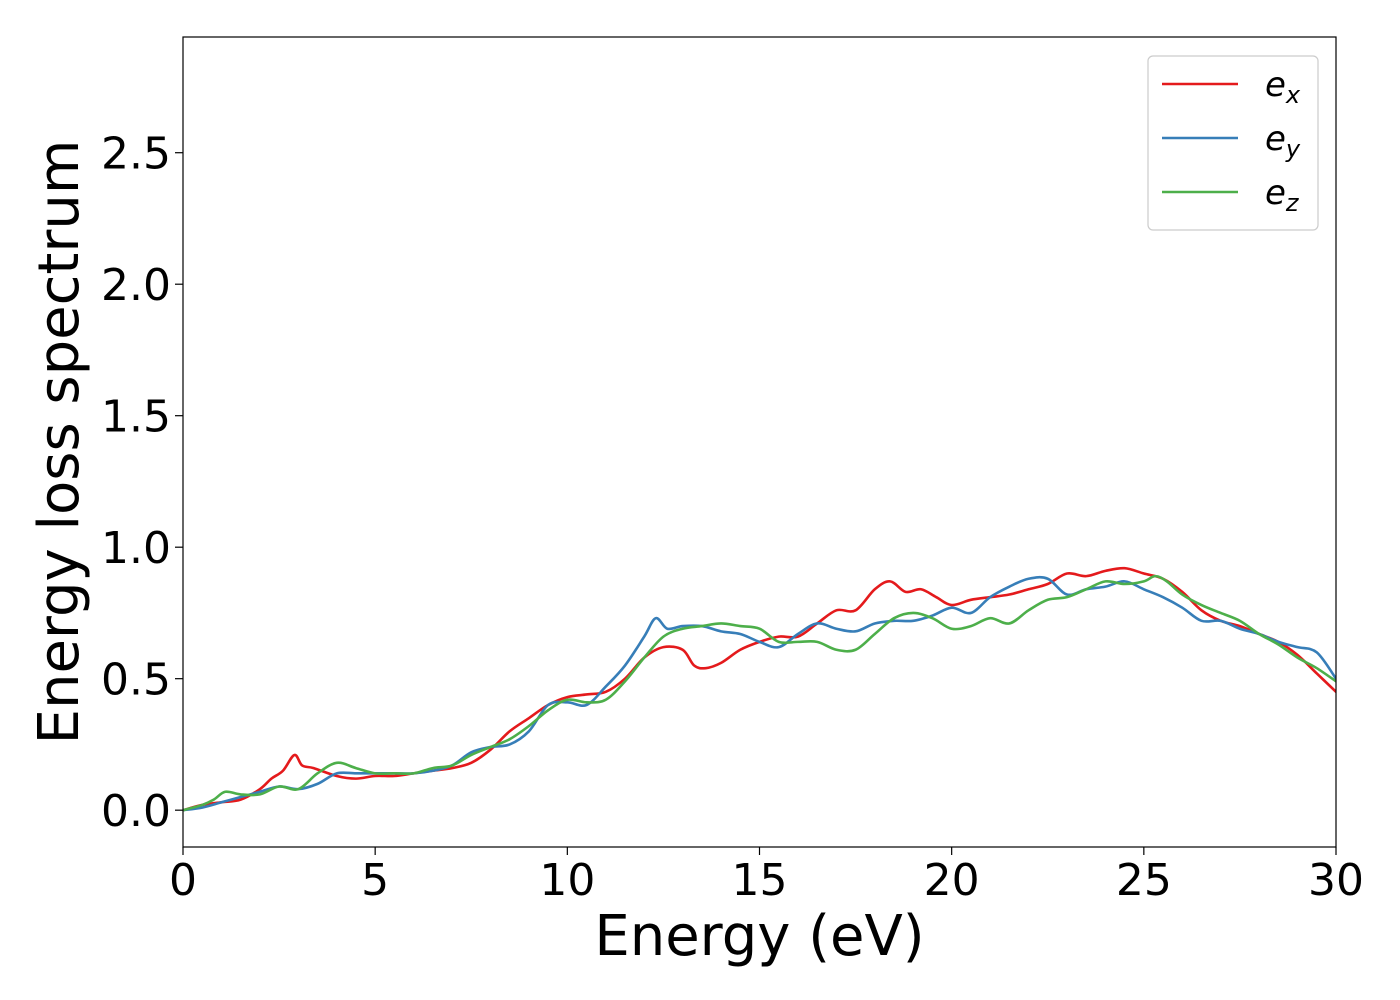  Describe the element at coordinates (1144, 880) in the screenshot. I see `x-tick-label: 25` at that location.